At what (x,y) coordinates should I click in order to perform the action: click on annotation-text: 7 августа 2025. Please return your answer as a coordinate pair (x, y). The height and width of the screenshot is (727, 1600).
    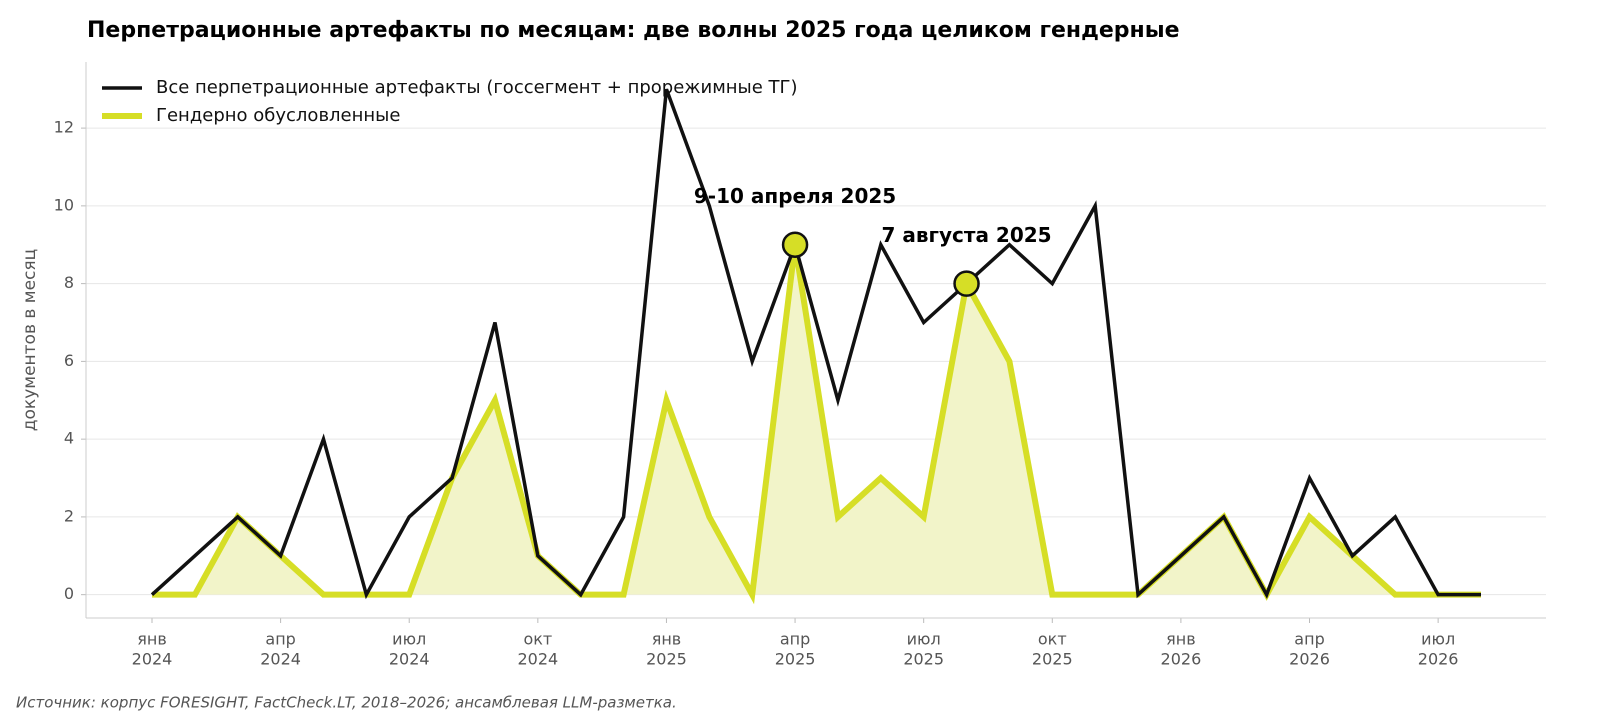
    Looking at the image, I should click on (967, 235).